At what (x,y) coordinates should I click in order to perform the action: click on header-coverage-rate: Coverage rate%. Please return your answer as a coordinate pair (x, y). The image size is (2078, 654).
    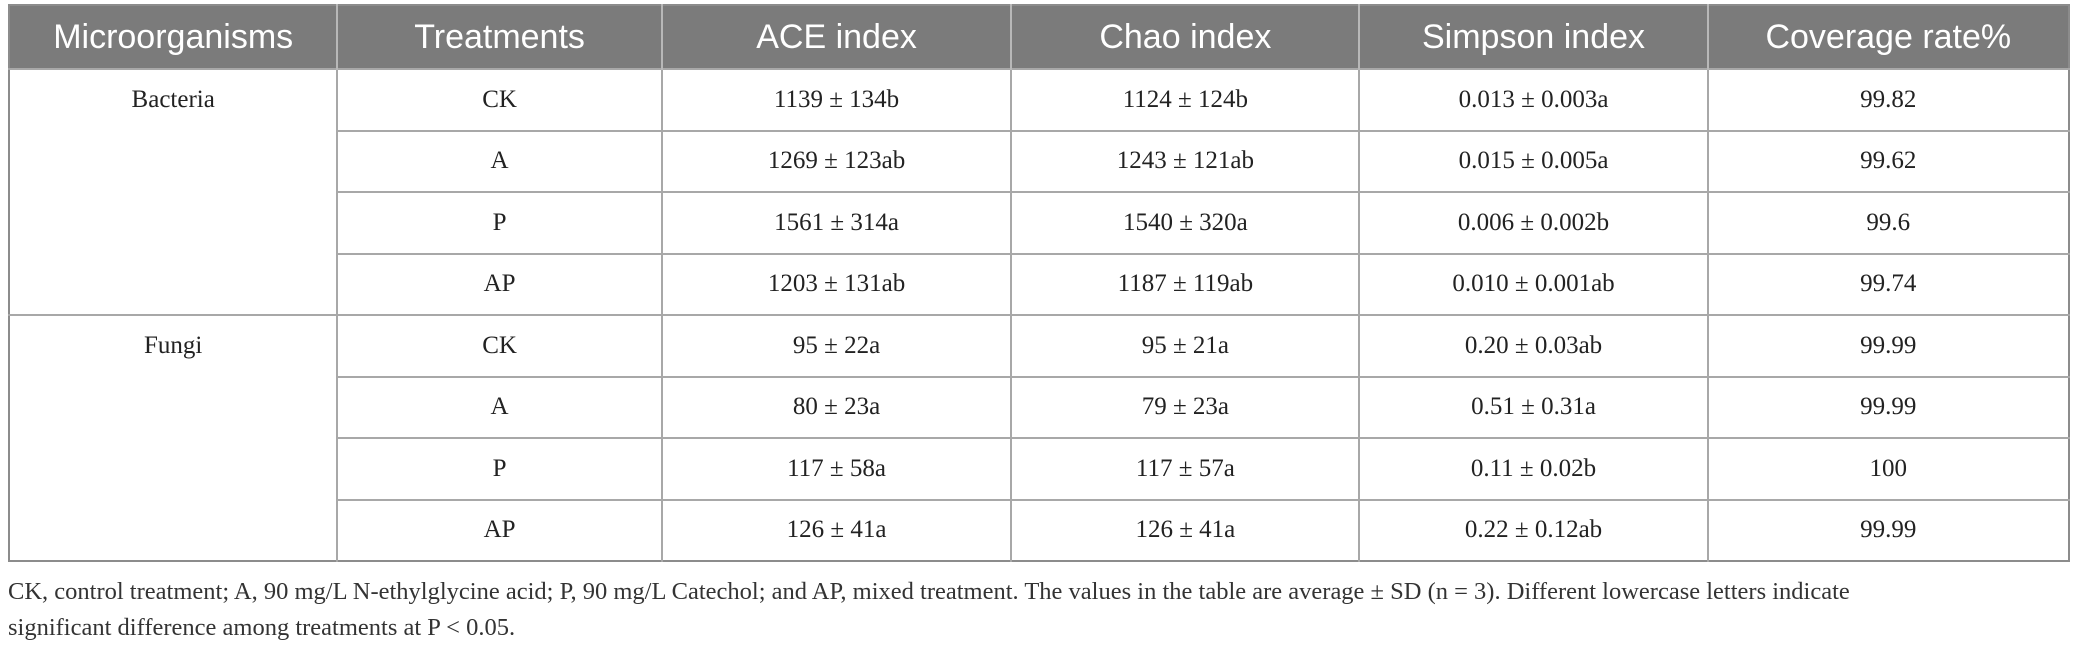
    Looking at the image, I should click on (1887, 37).